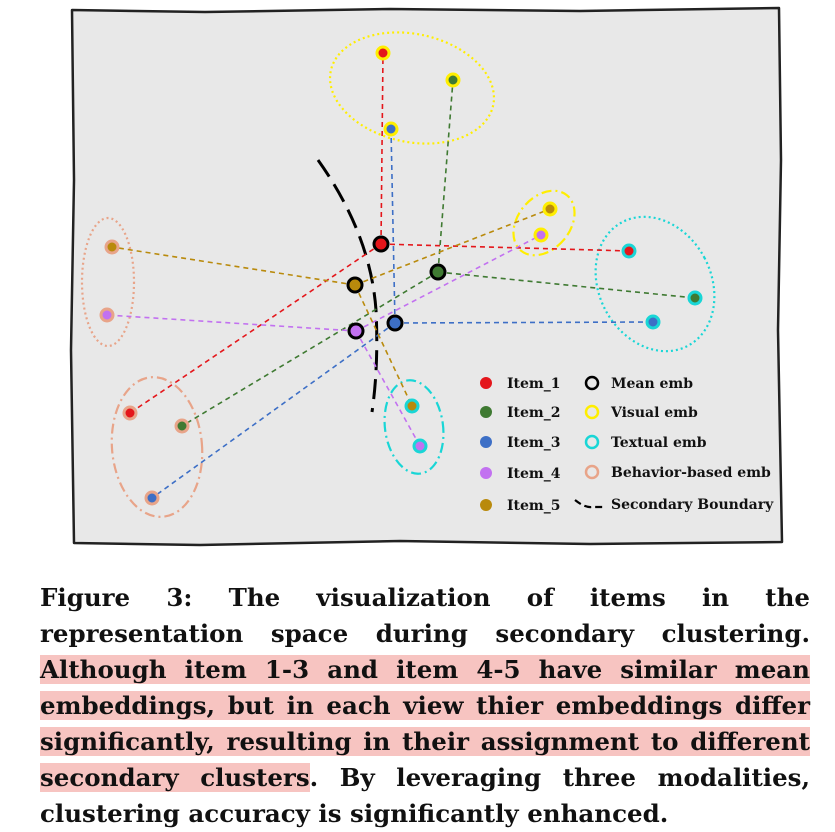 The height and width of the screenshot is (832, 835). What do you see at coordinates (310, 349) in the screenshot?
I see `item2-mean-behavior` at bounding box center [310, 349].